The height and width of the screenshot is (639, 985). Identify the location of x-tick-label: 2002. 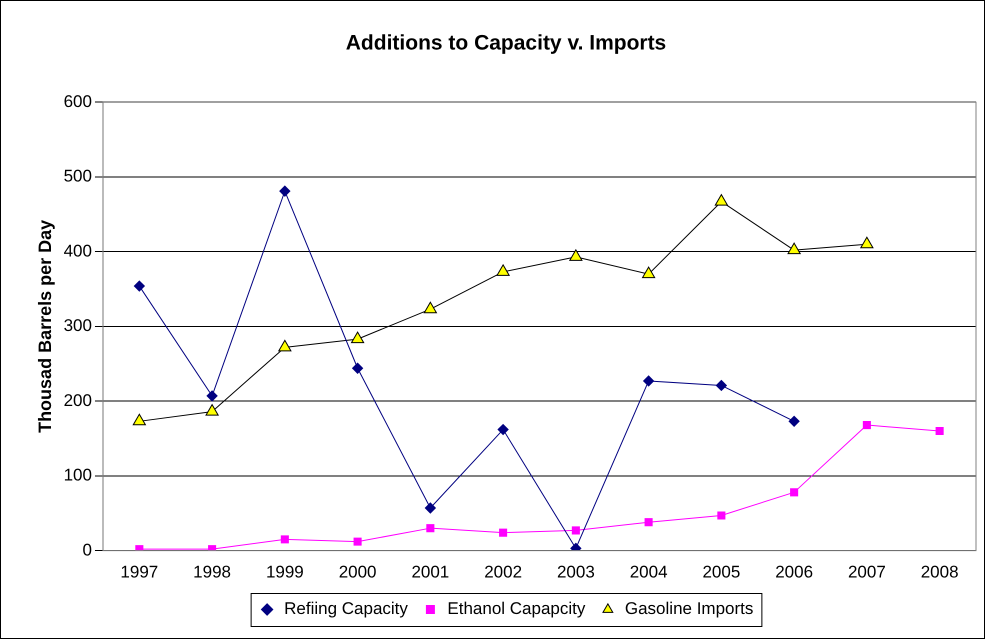
(503, 572).